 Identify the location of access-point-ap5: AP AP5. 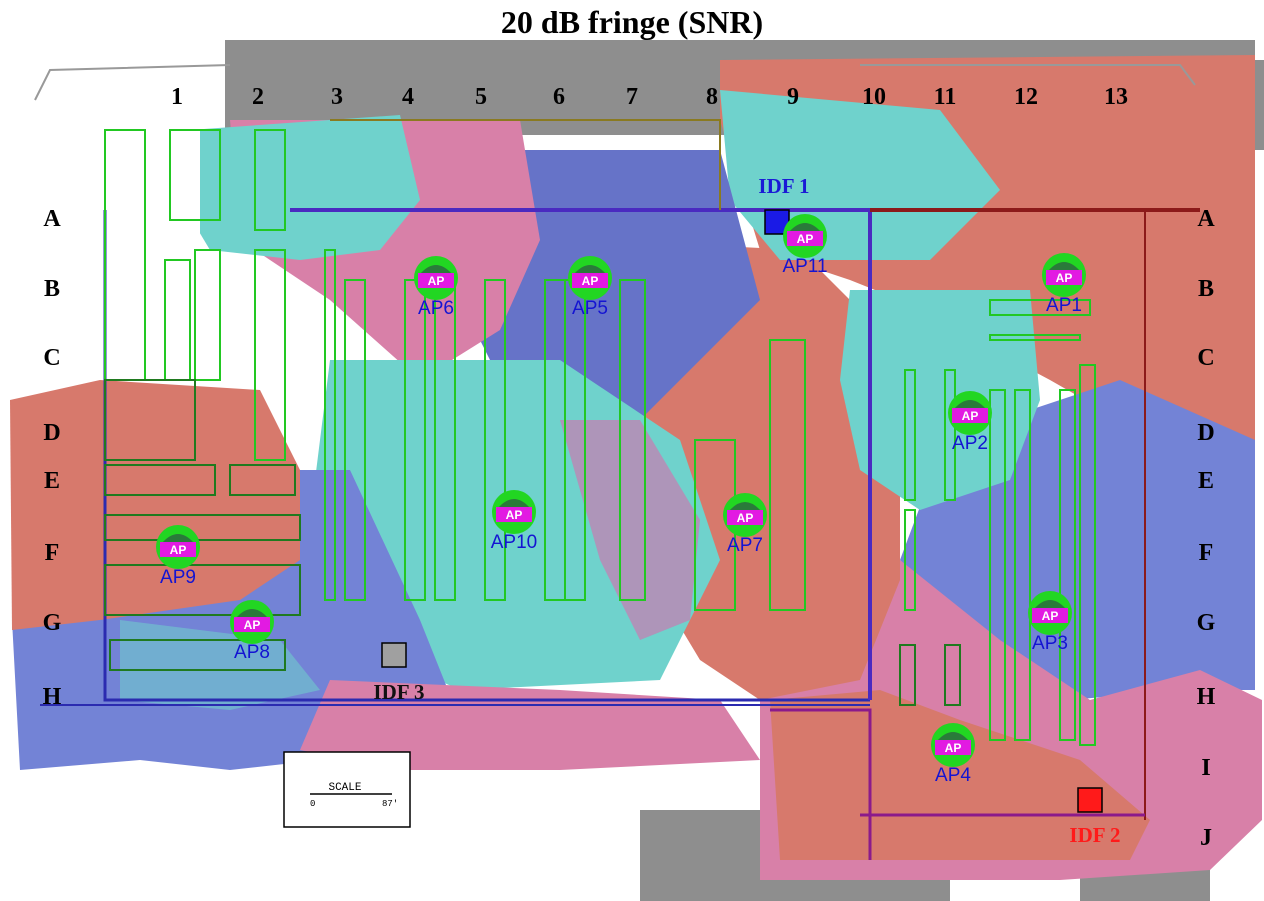
(590, 287).